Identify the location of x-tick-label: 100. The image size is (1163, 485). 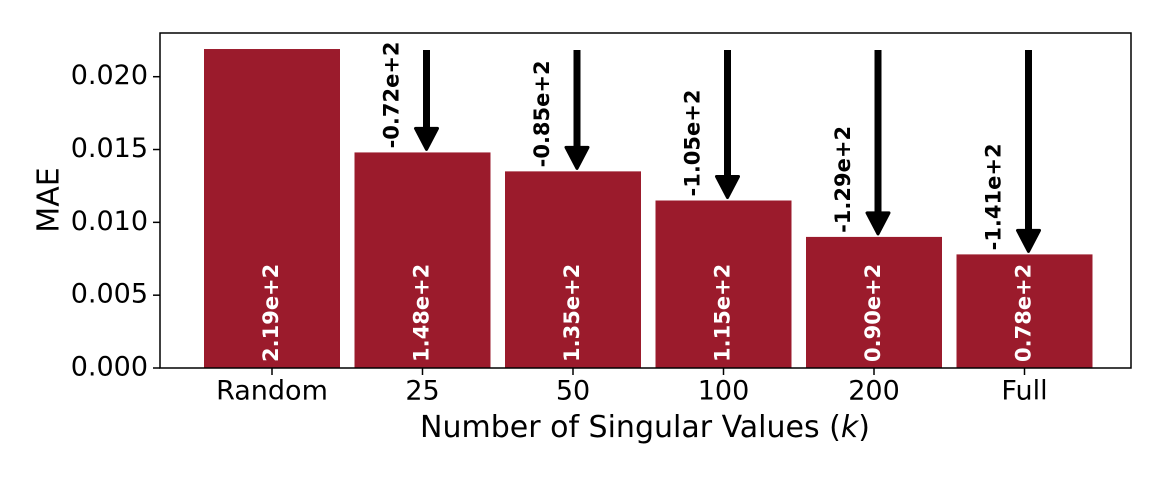
(724, 391).